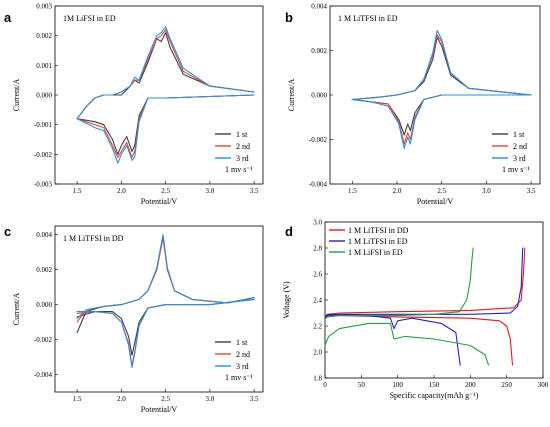 The height and width of the screenshot is (427, 550). Describe the element at coordinates (317, 327) in the screenshot. I see `y-tick-label: 2.2` at that location.